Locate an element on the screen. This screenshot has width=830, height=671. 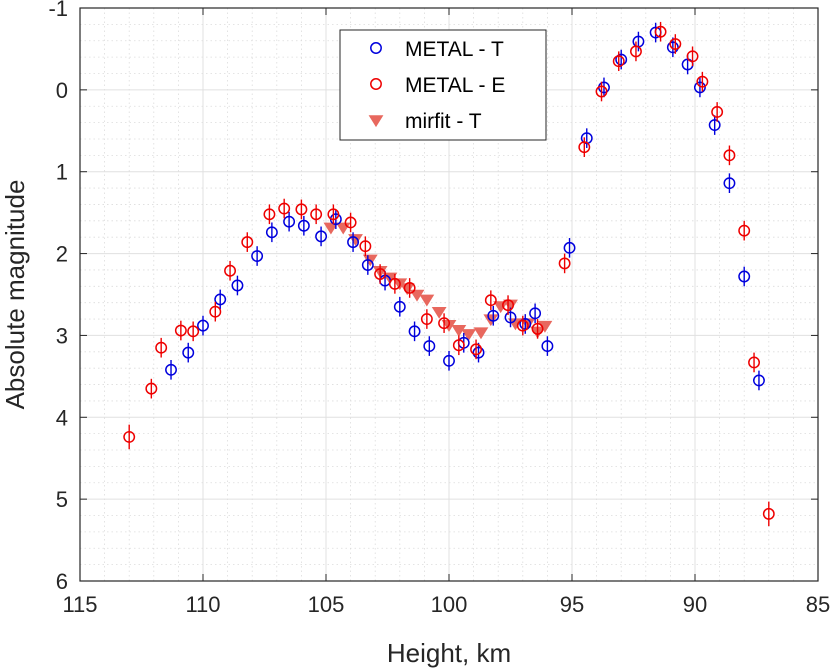
legend-label-mirfit-t: mirfit - T is located at coordinates (443, 121).